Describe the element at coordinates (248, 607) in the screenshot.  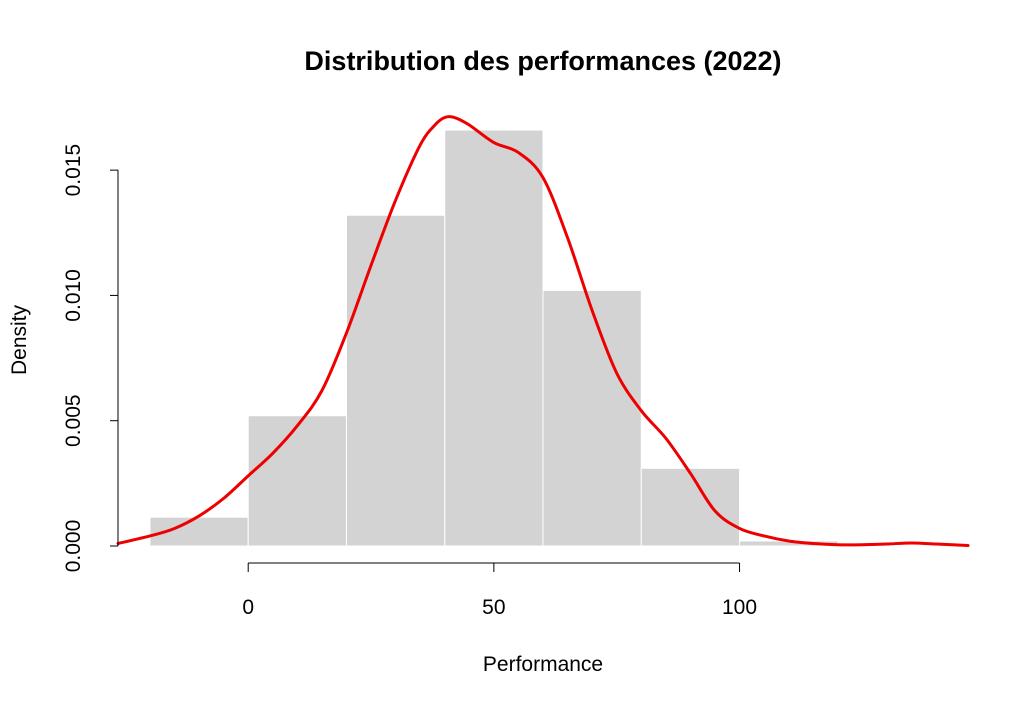
I see `x-tick-label-0: 0` at that location.